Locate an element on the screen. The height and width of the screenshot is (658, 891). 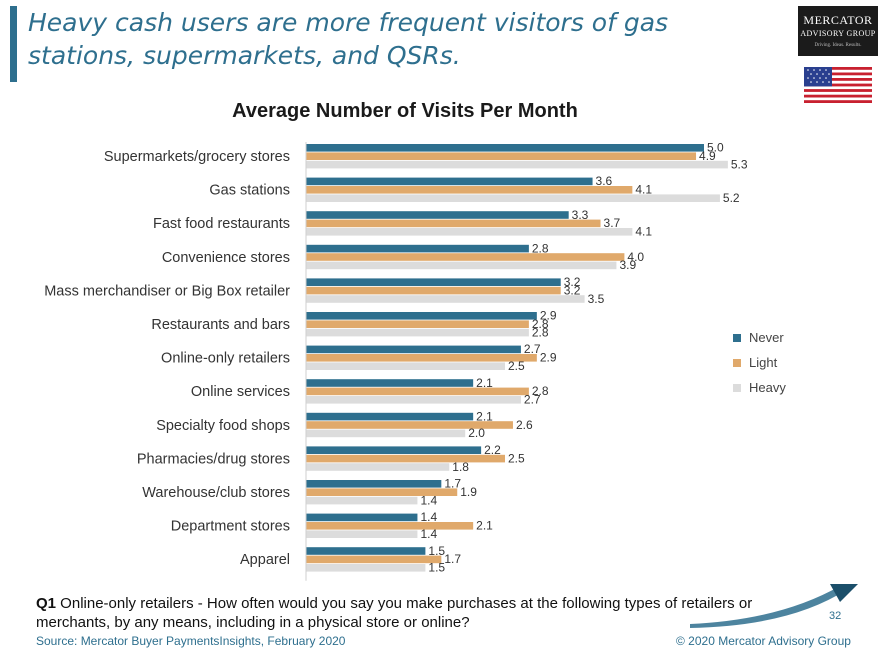
bar-light-supermarkets-grocery-stores is located at coordinates (501, 156).